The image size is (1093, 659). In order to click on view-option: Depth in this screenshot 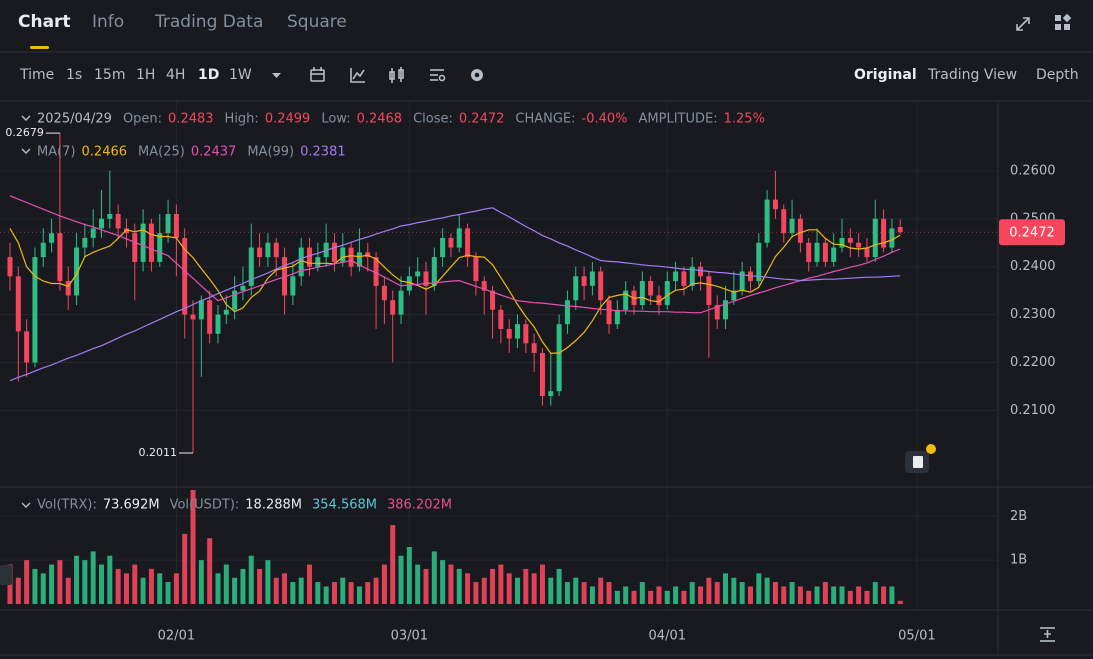, I will do `click(1057, 75)`.